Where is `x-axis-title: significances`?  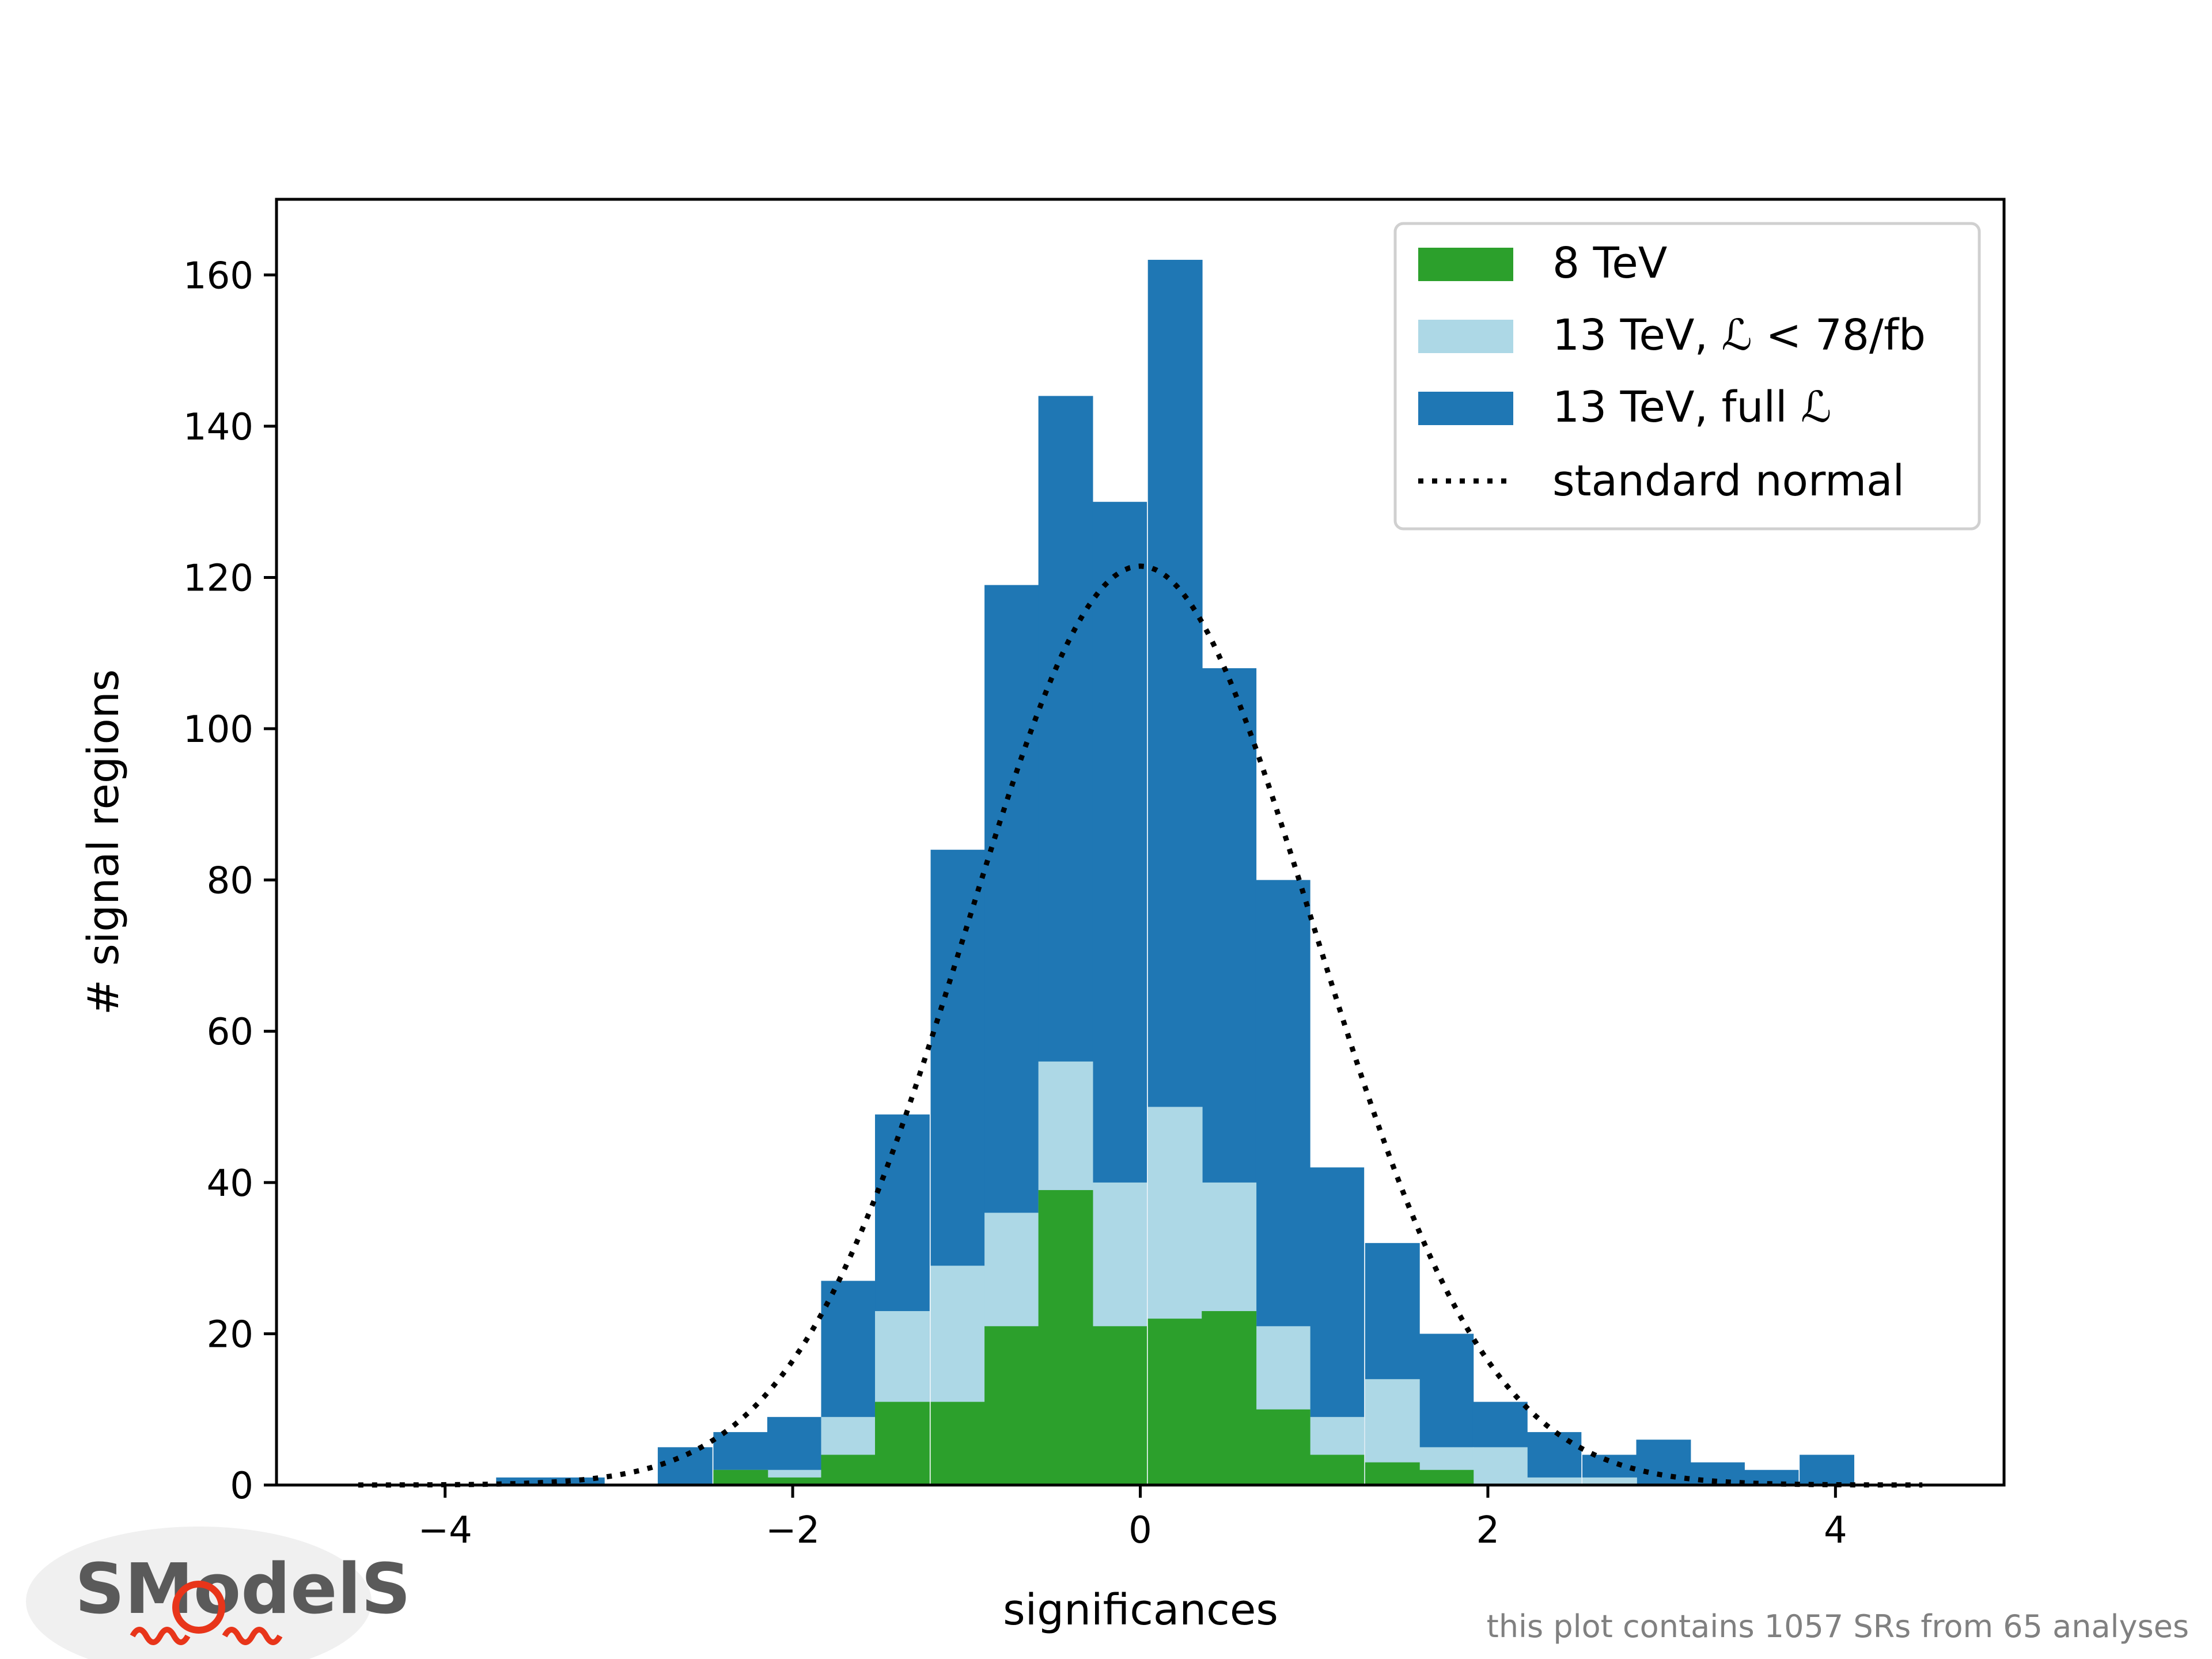
x-axis-title: significances is located at coordinates (1140, 1610).